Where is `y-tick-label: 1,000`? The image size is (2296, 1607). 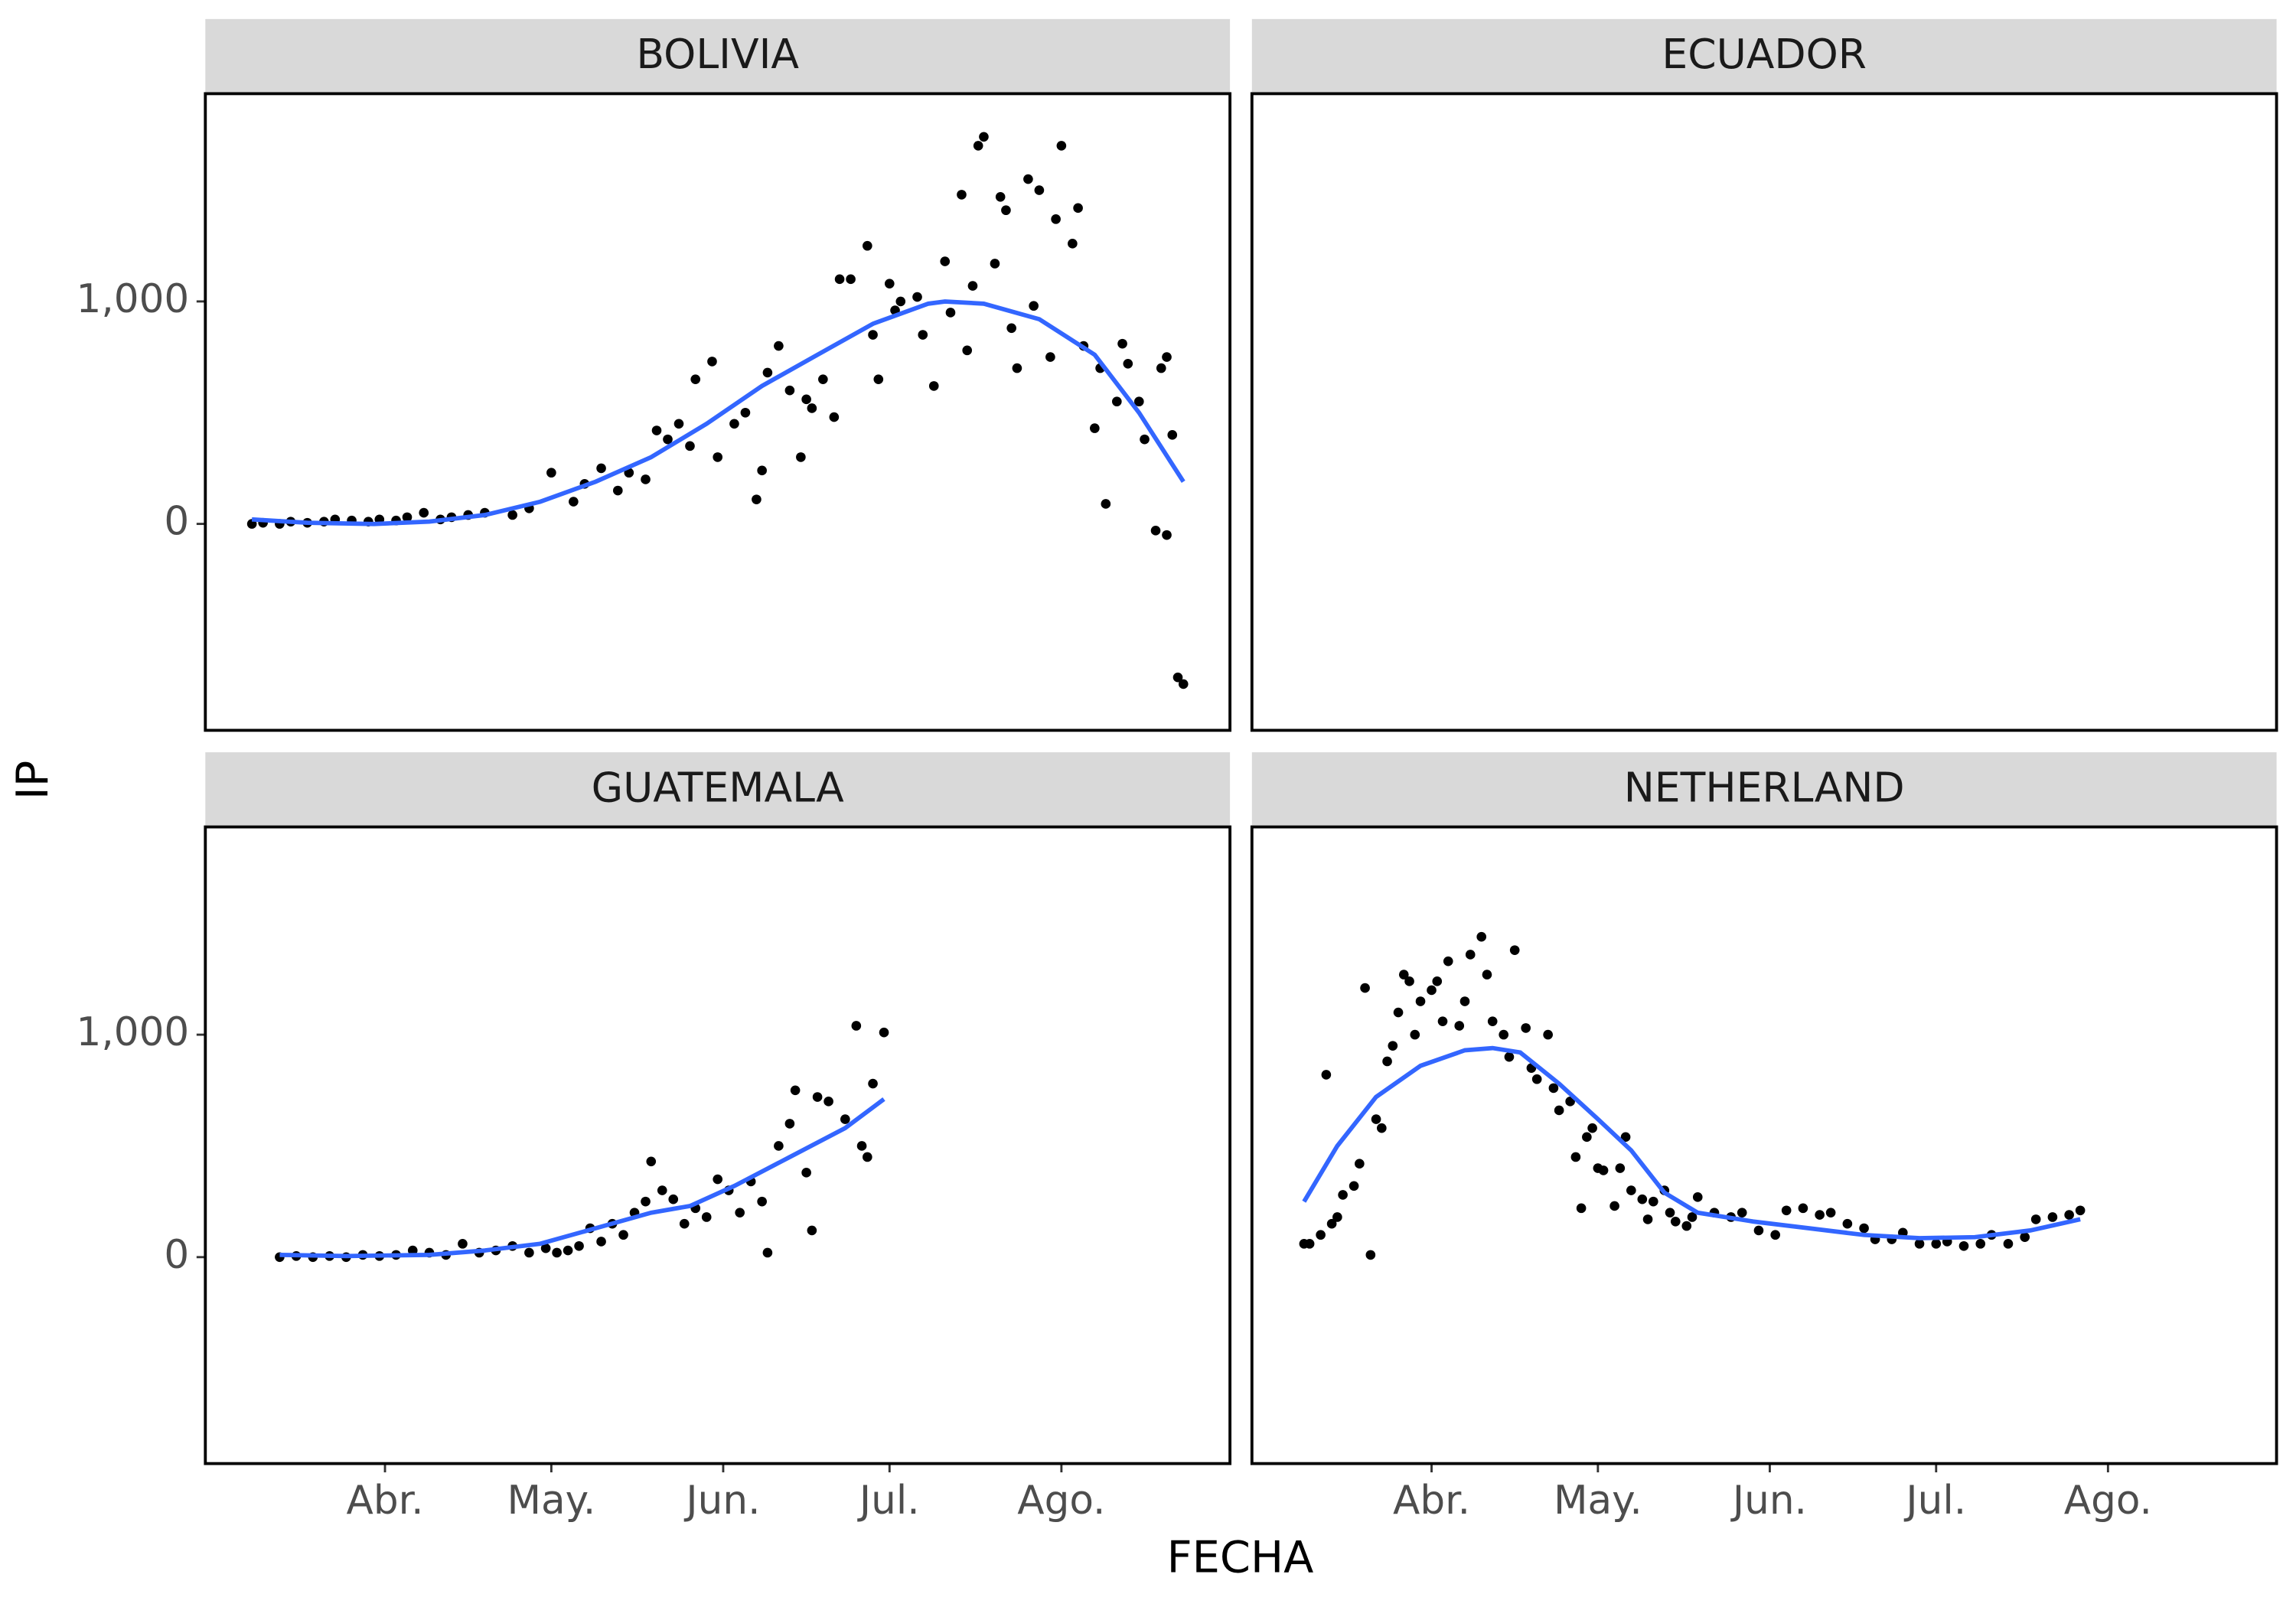
y-tick-label: 1,000 is located at coordinates (132, 1032).